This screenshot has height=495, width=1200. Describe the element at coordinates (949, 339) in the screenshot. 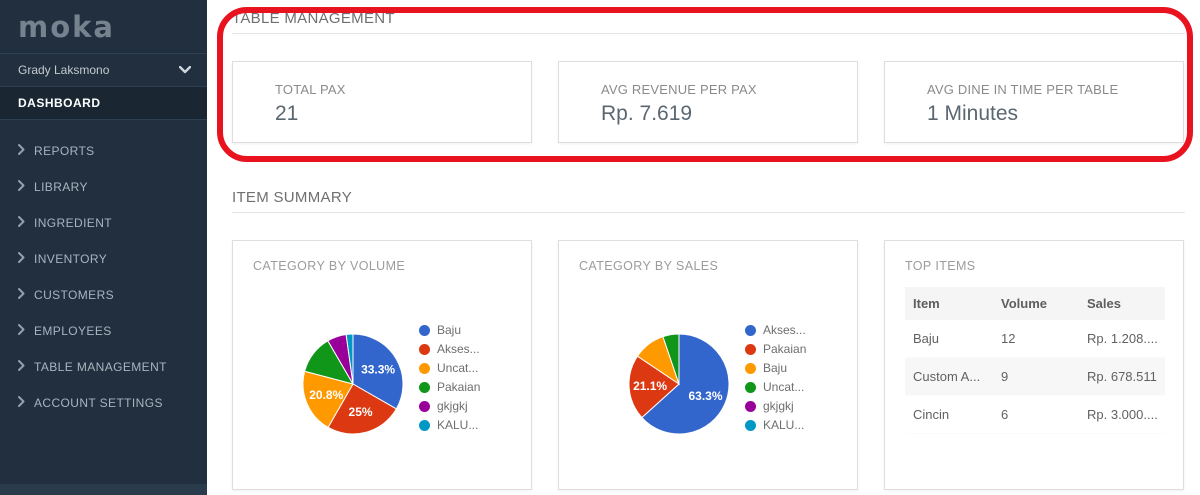

I see `cell-item: Baju` at that location.